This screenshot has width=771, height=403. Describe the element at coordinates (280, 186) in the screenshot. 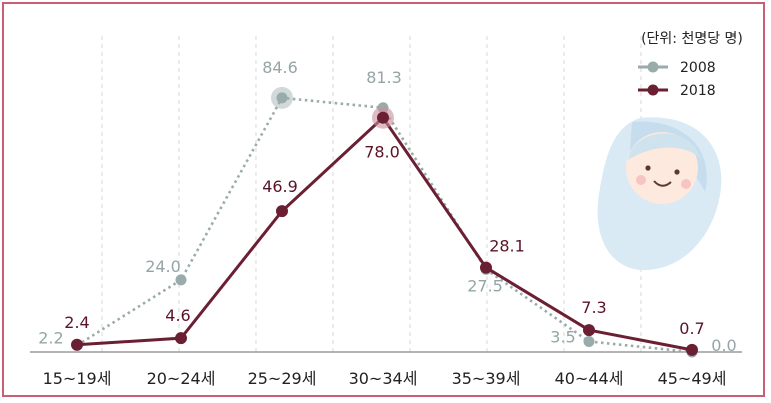

I see `data-label-2018: 46.9` at that location.